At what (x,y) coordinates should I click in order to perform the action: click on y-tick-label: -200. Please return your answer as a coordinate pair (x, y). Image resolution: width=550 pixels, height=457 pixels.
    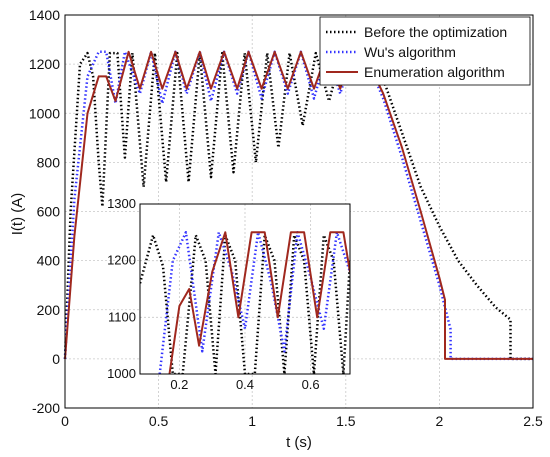
    Looking at the image, I should click on (46, 408).